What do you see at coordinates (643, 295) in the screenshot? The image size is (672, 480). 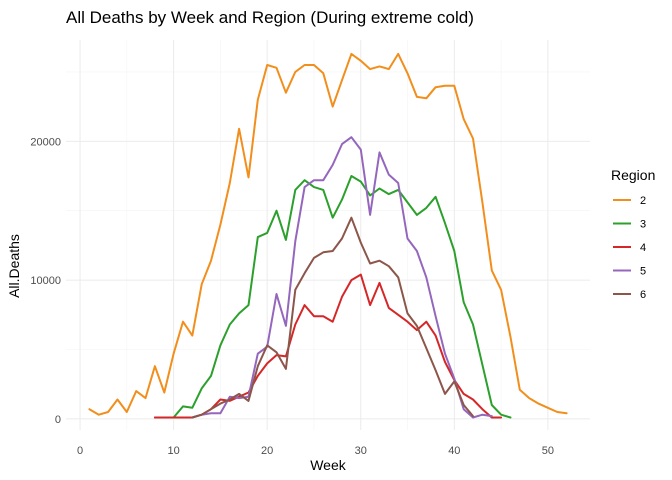 I see `legend-label-6: 6` at bounding box center [643, 295].